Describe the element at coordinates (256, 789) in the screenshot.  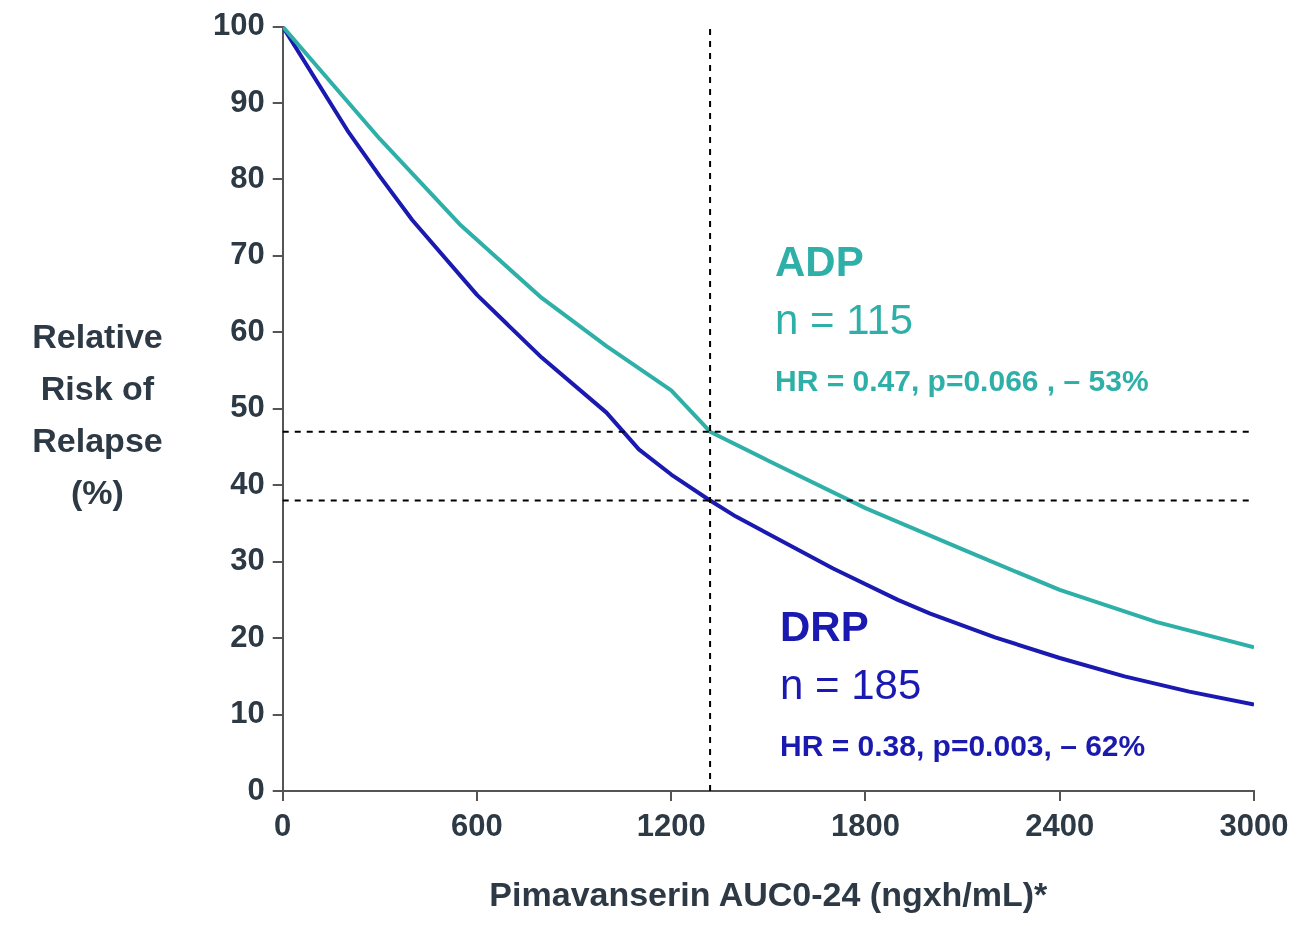
I see `y-tick-label: 0` at that location.